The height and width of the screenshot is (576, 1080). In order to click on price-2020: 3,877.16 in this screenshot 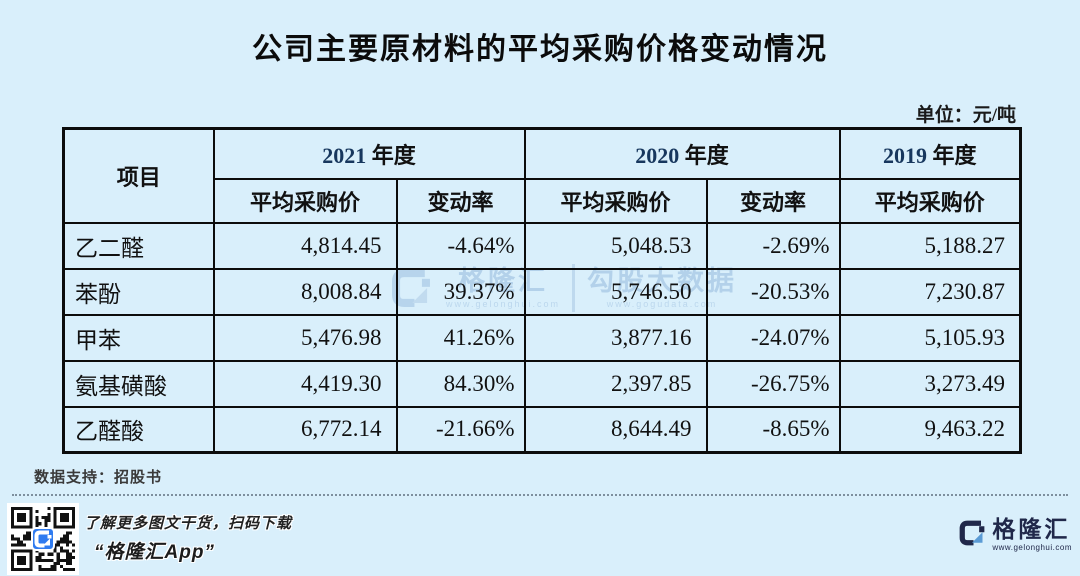, I will do `click(615, 337)`.